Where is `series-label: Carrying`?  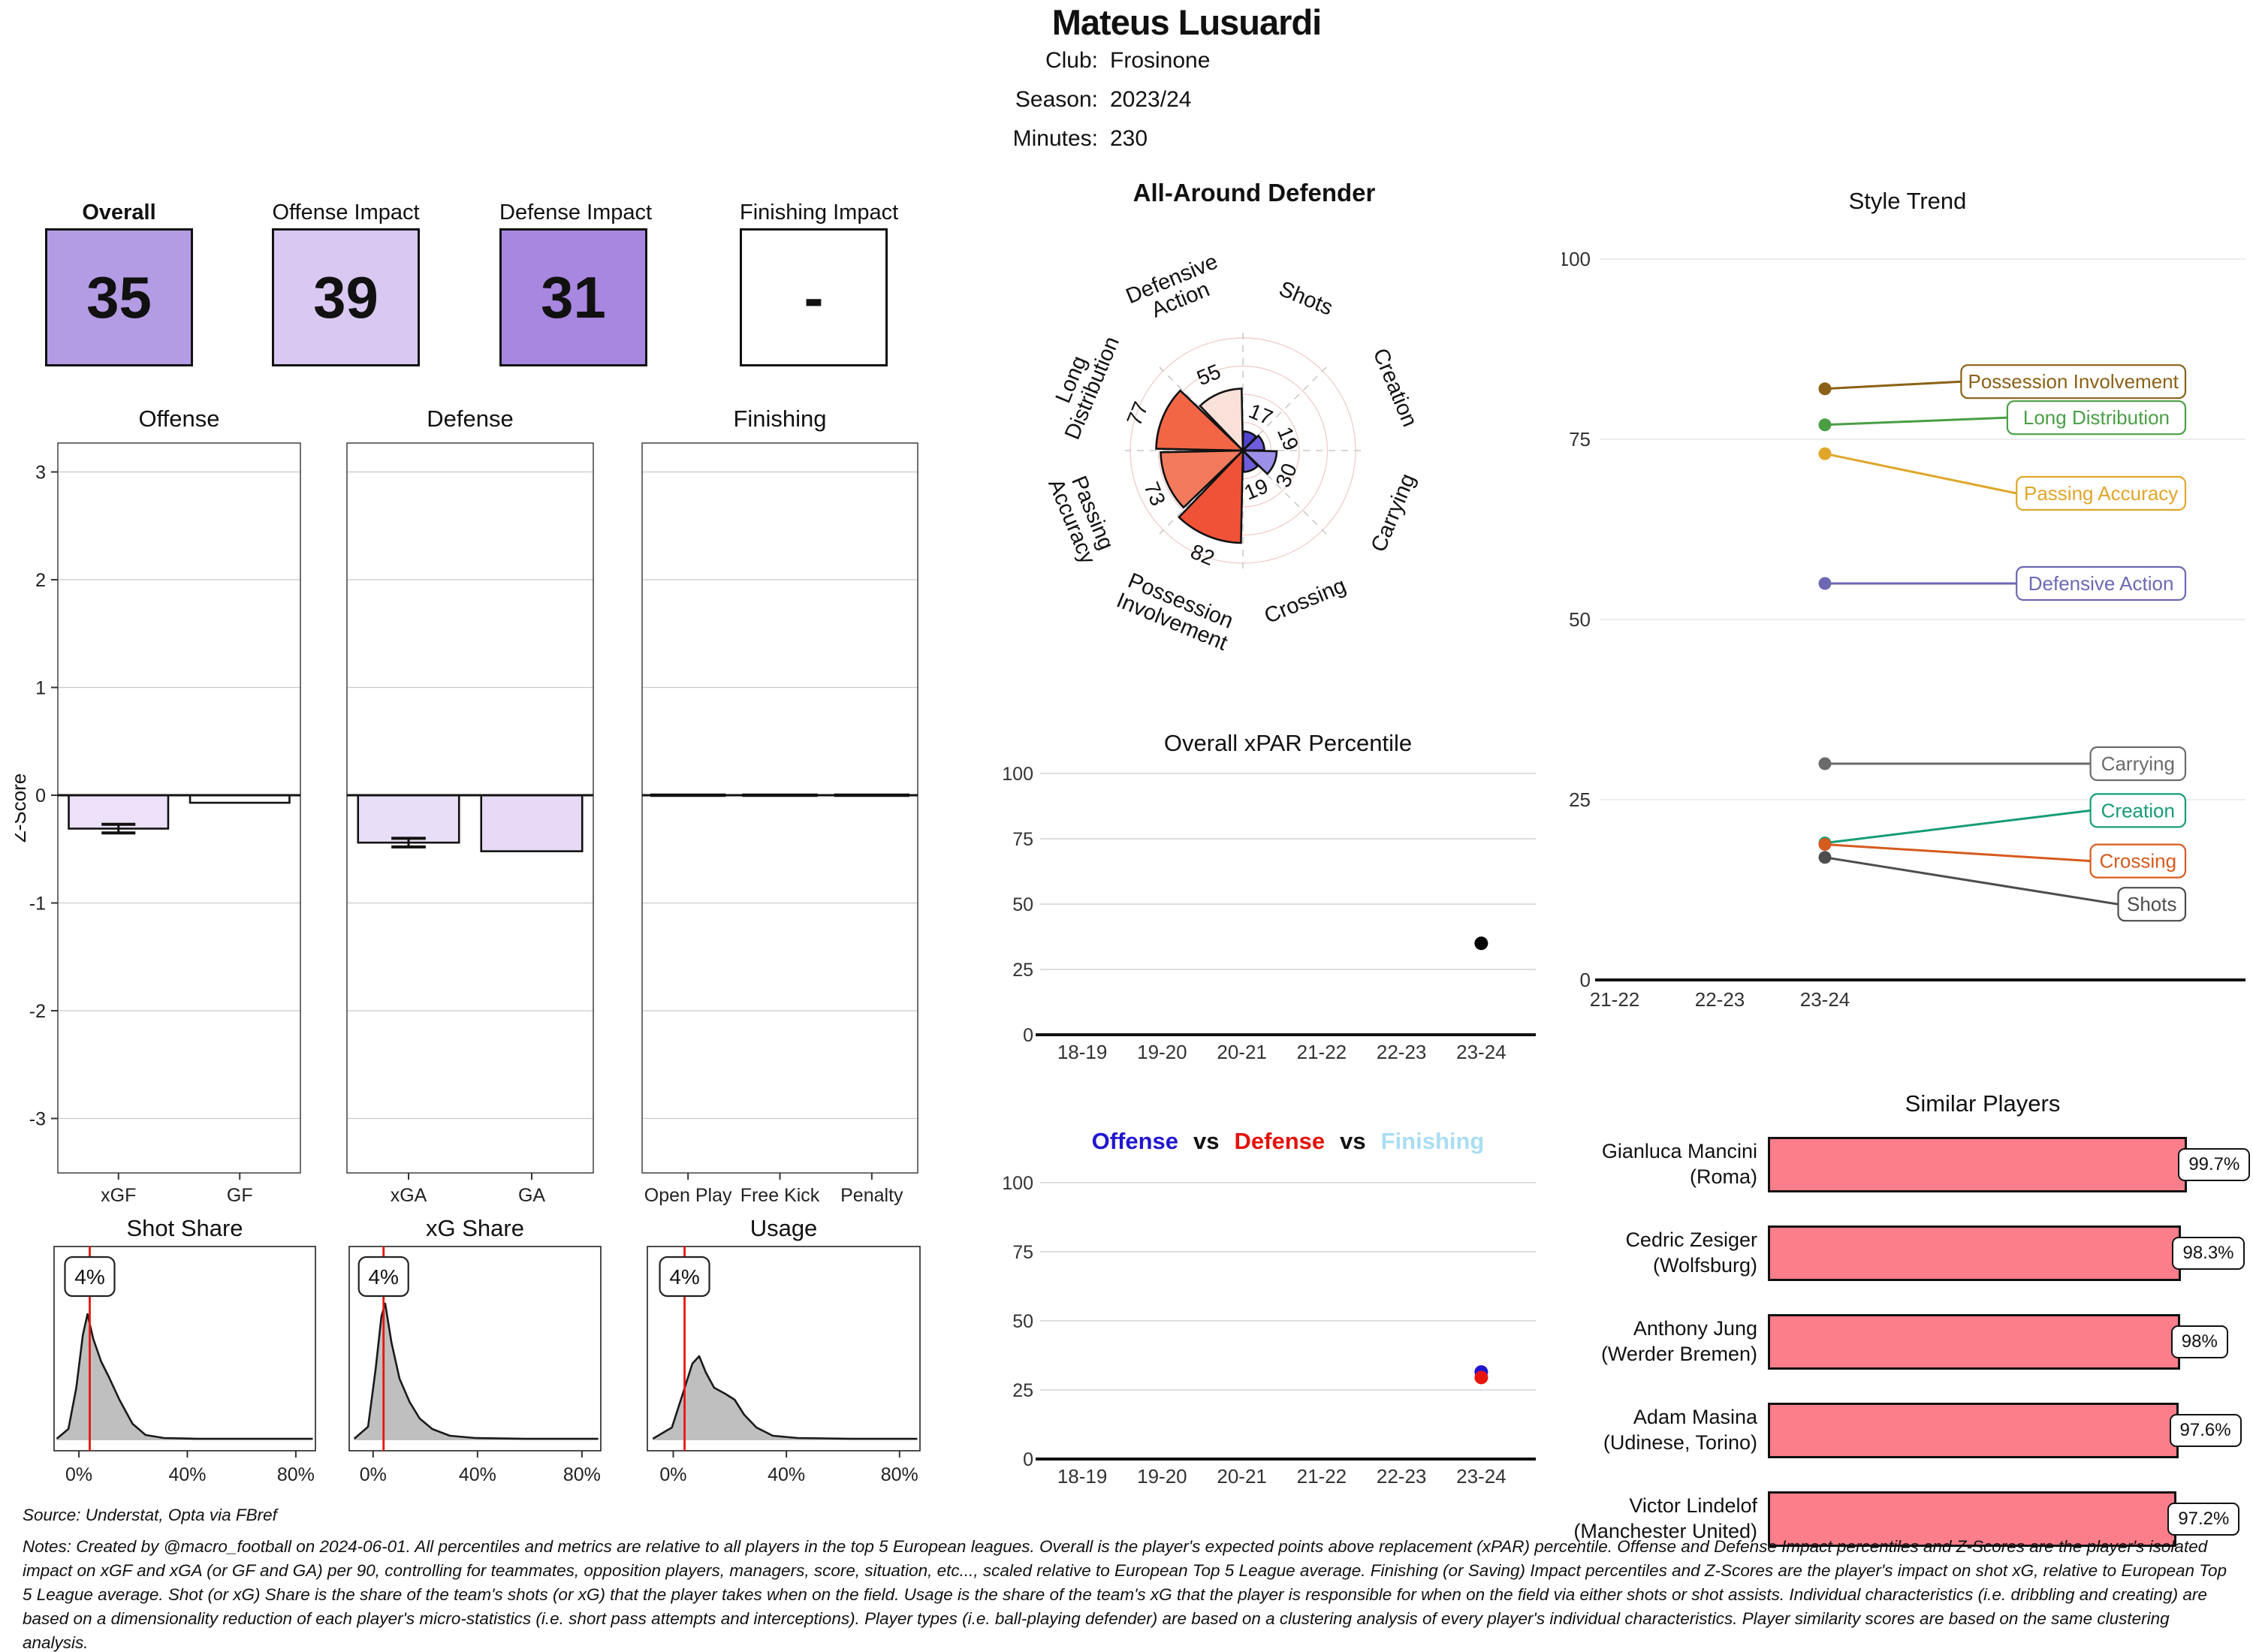 series-label: Carrying is located at coordinates (2138, 763).